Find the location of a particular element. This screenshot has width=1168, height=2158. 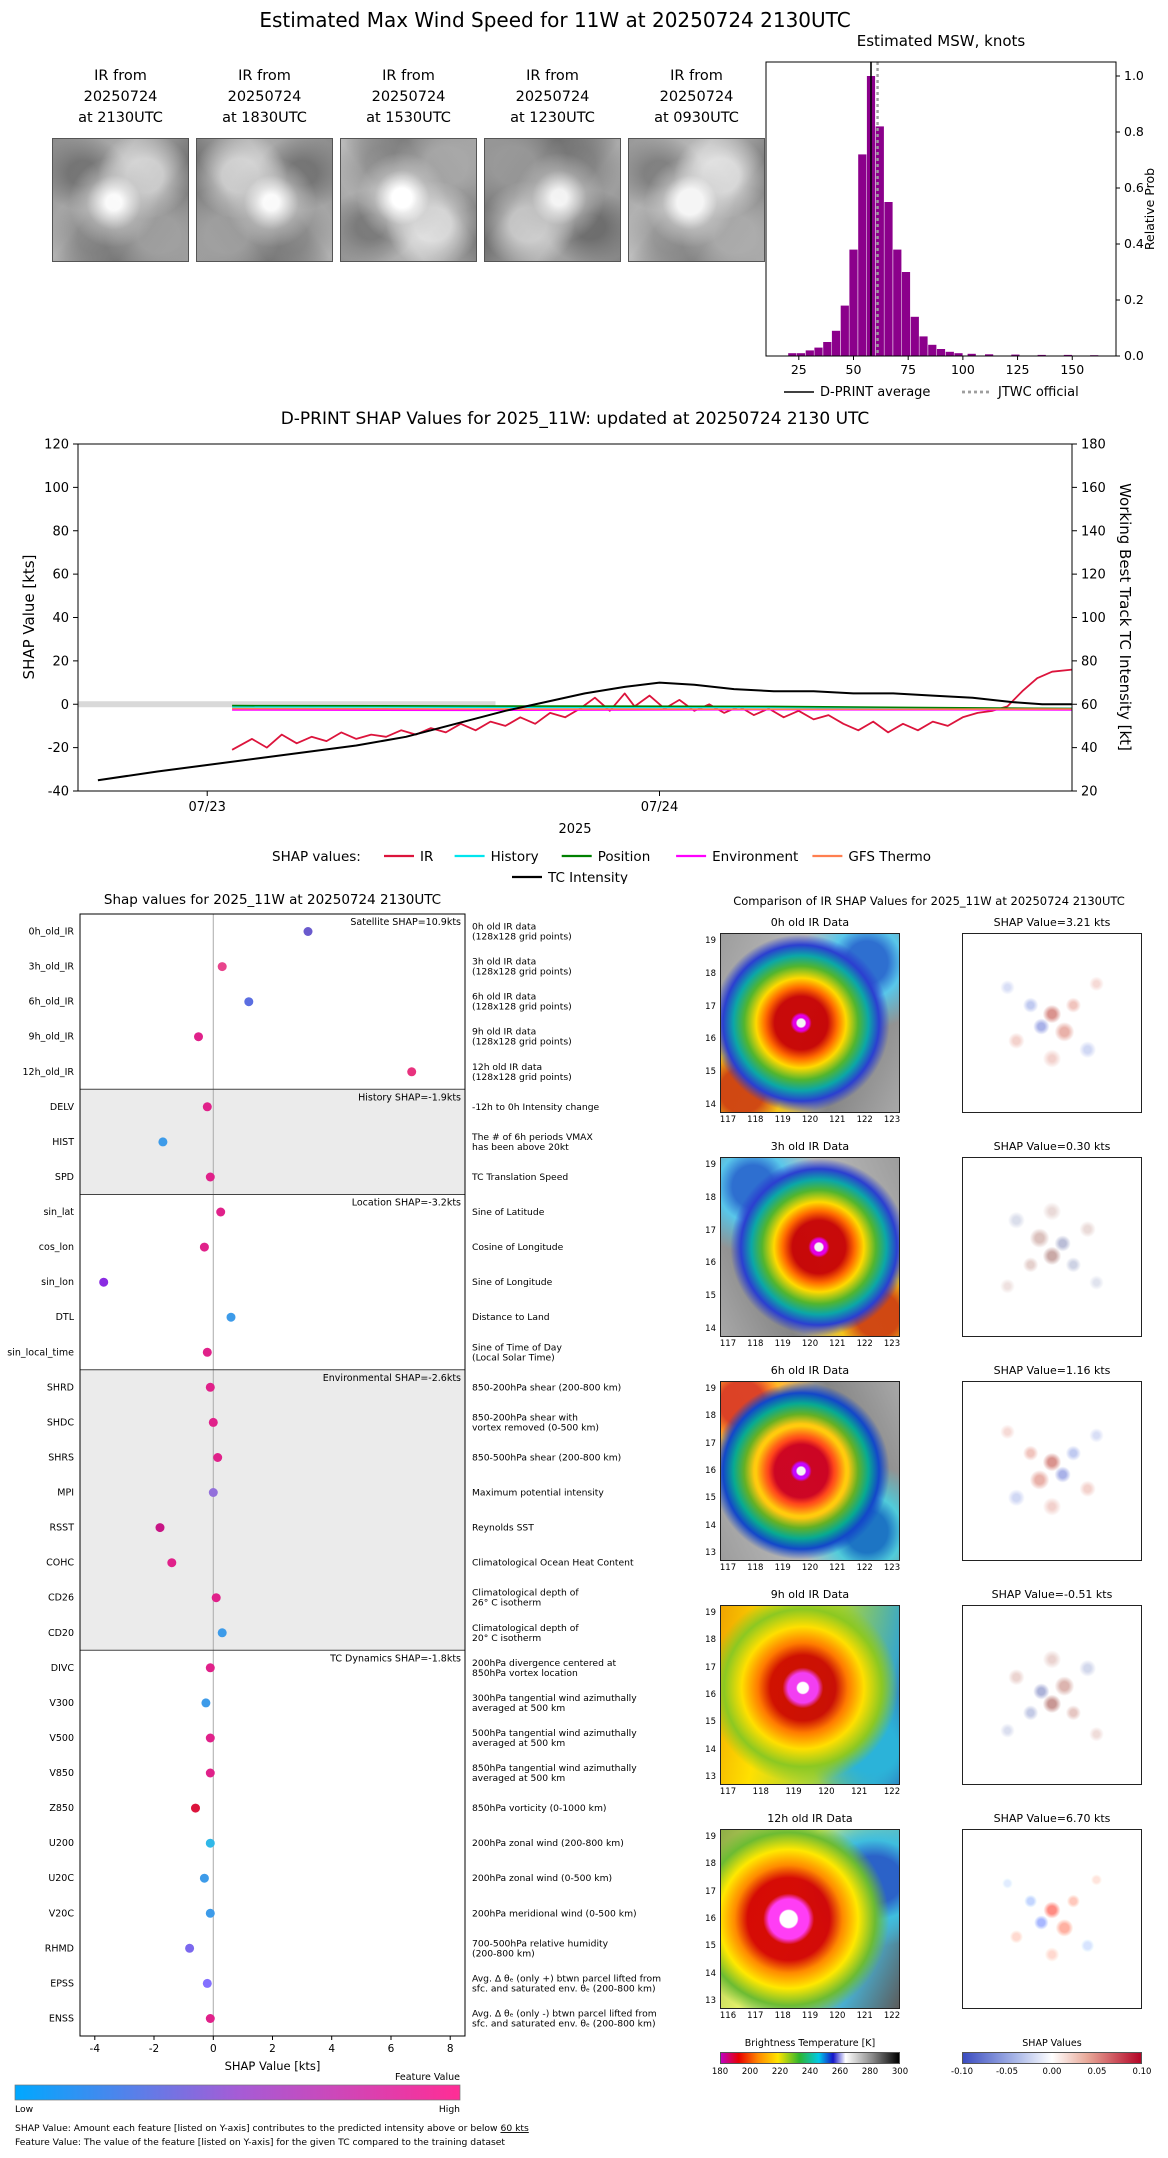

svg-text: Feature Value is located at coordinates (427, 2077).